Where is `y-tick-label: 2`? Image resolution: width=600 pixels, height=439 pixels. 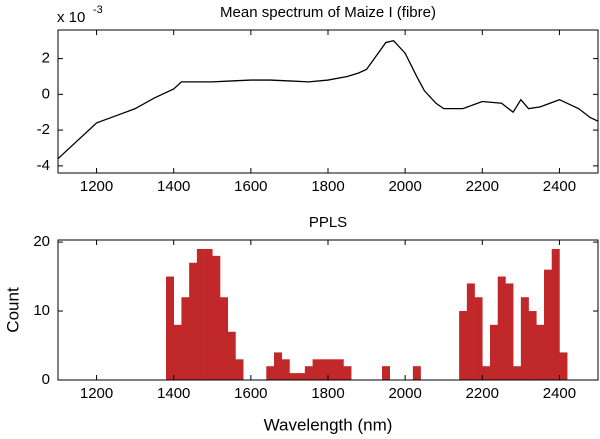 y-tick-label: 2 is located at coordinates (46, 58).